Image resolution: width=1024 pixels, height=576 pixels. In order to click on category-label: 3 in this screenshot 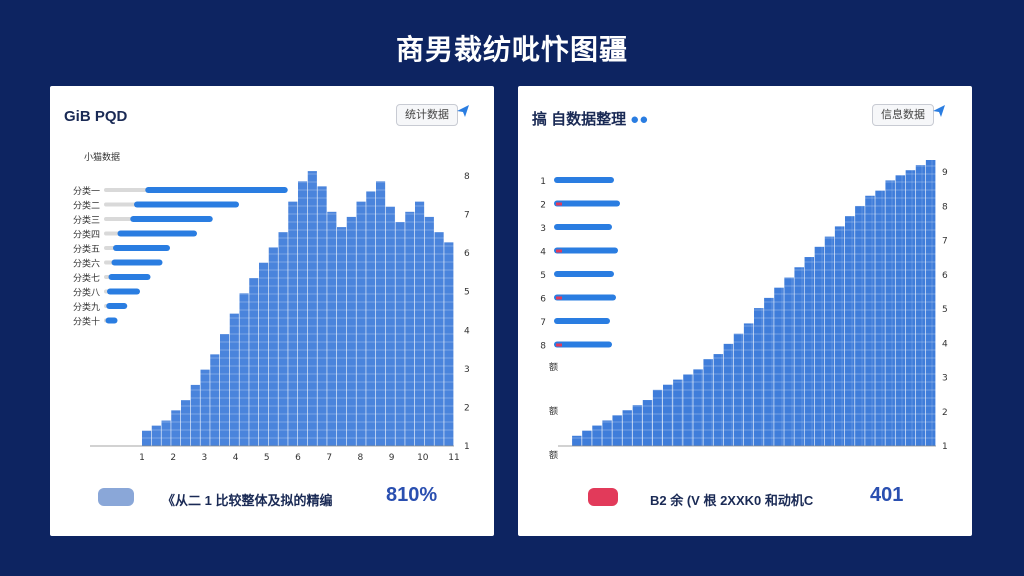, I will do `click(543, 229)`.